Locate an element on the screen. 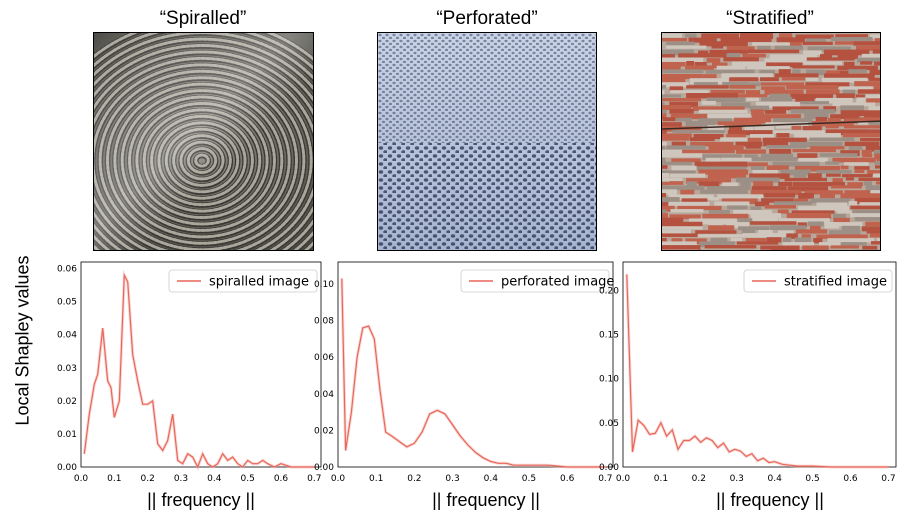  legend-label: perforated image is located at coordinates (557, 282).